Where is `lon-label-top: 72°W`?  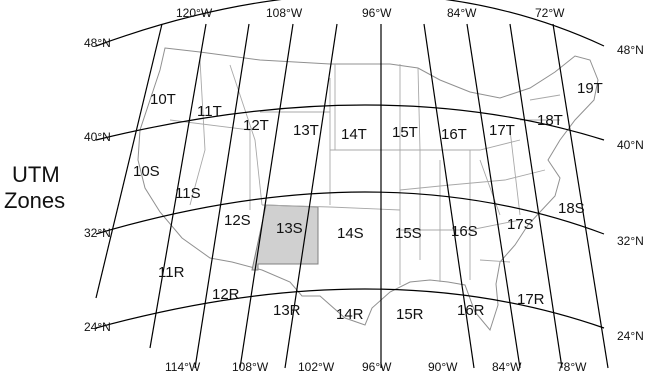
lon-label-top: 72°W is located at coordinates (550, 13).